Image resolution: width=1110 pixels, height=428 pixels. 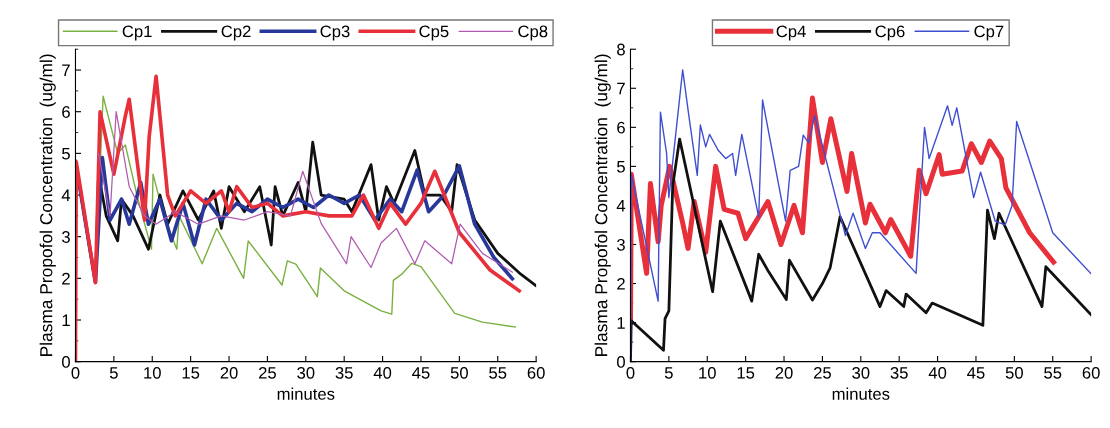 I want to click on legend-label: Cp5, so click(x=434, y=33).